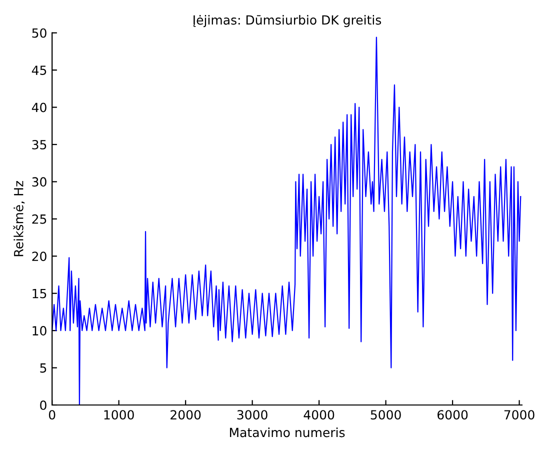 Image resolution: width=537 pixels, height=450 pixels. Describe the element at coordinates (39, 182) in the screenshot. I see `y-tick-label: 30` at that location.